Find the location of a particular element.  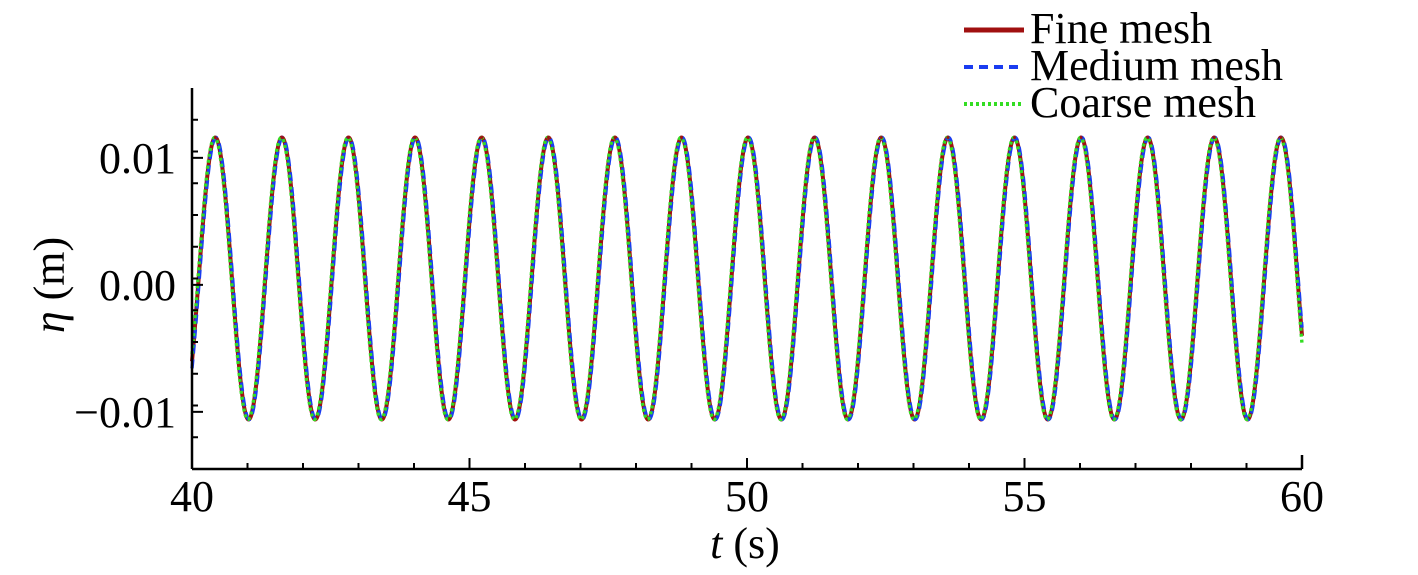

y-tick-label: 0.01 is located at coordinates (137, 158).